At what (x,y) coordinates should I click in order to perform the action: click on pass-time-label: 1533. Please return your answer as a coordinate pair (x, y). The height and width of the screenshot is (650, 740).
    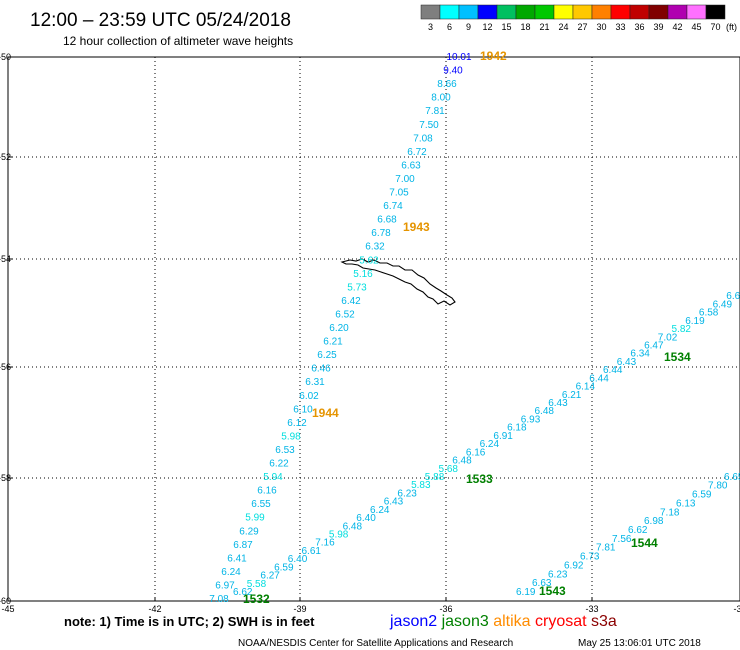
    Looking at the image, I should click on (479, 479).